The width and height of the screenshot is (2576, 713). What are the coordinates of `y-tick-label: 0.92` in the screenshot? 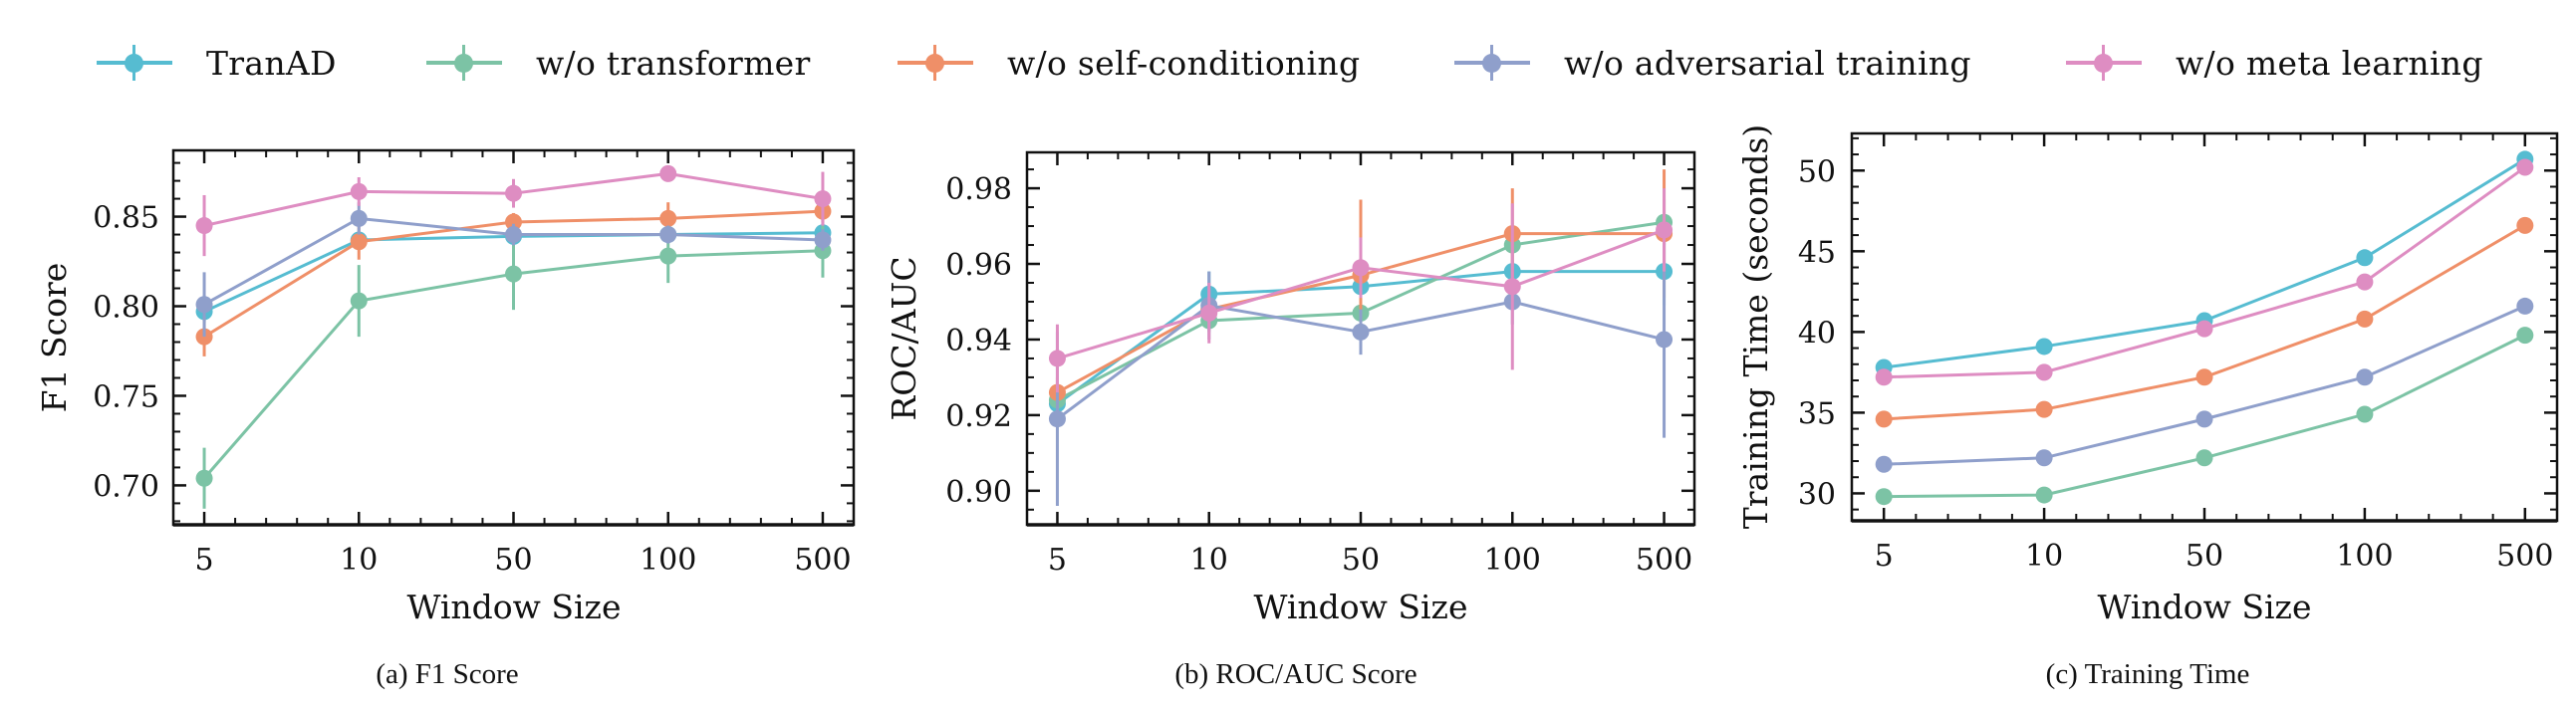 It's located at (978, 416).